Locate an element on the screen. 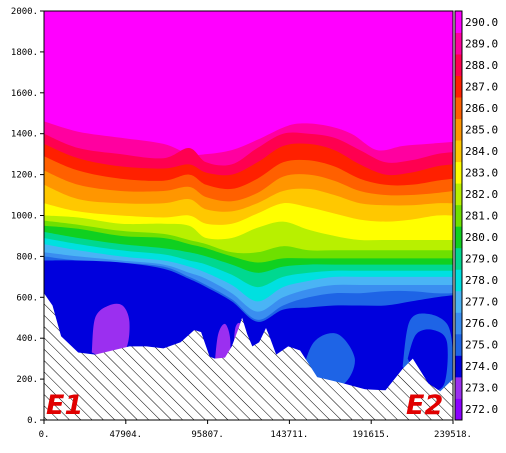 This screenshot has height=453, width=506. colorbar-label: 286.0 is located at coordinates (481, 108).